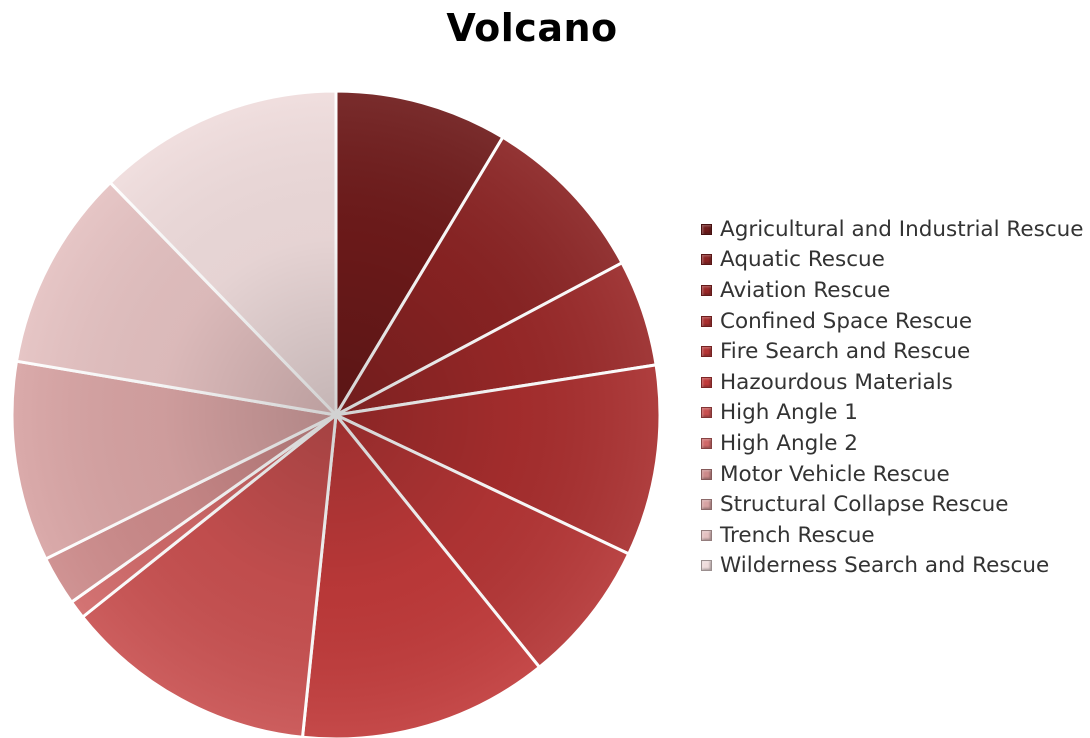  I want to click on legend-label: Motor Vehicle Rescue, so click(835, 474).